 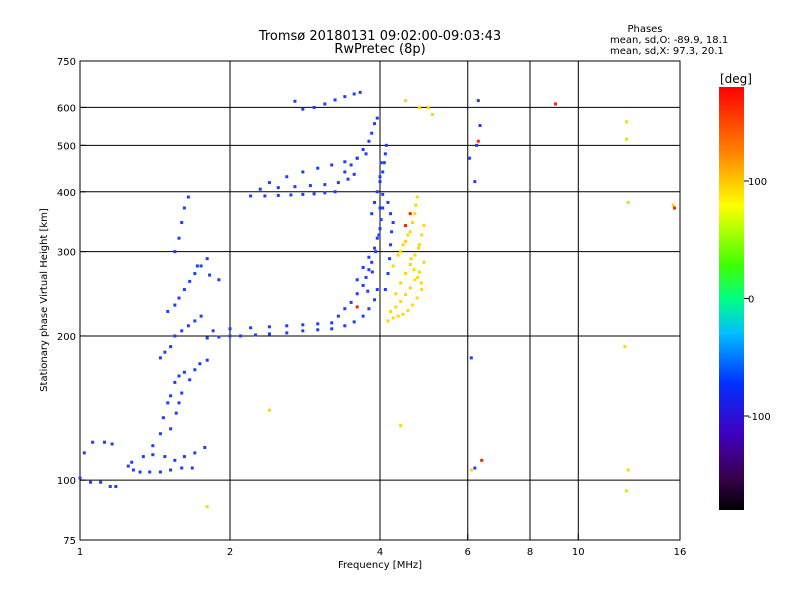 I want to click on x-tick-label: 10, so click(x=578, y=552).